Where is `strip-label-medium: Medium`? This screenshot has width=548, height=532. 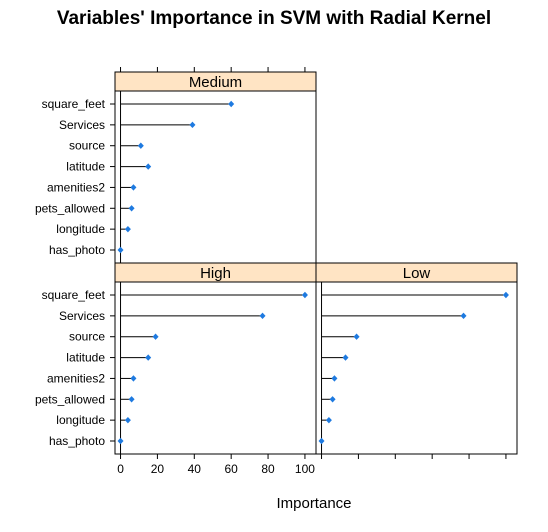
strip-label-medium: Medium is located at coordinates (215, 82).